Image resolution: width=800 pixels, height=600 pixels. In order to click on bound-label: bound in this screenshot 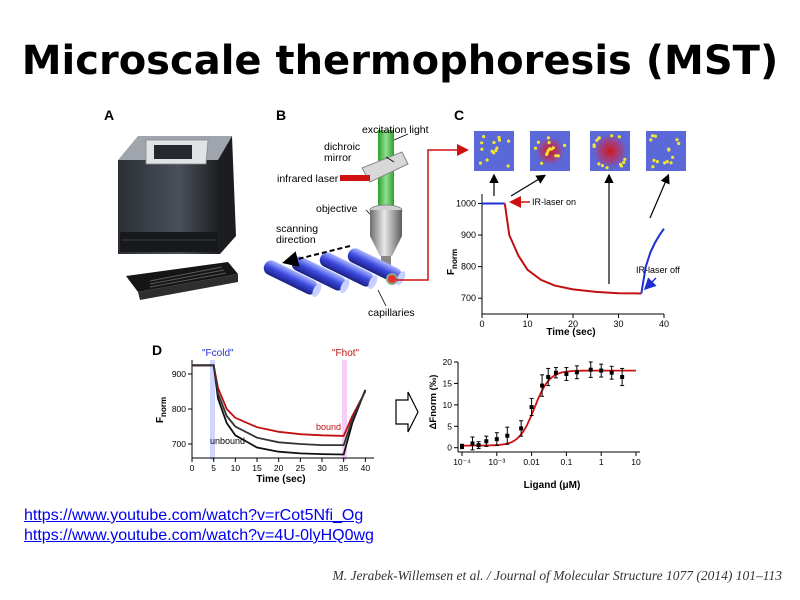, I will do `click(328, 427)`.